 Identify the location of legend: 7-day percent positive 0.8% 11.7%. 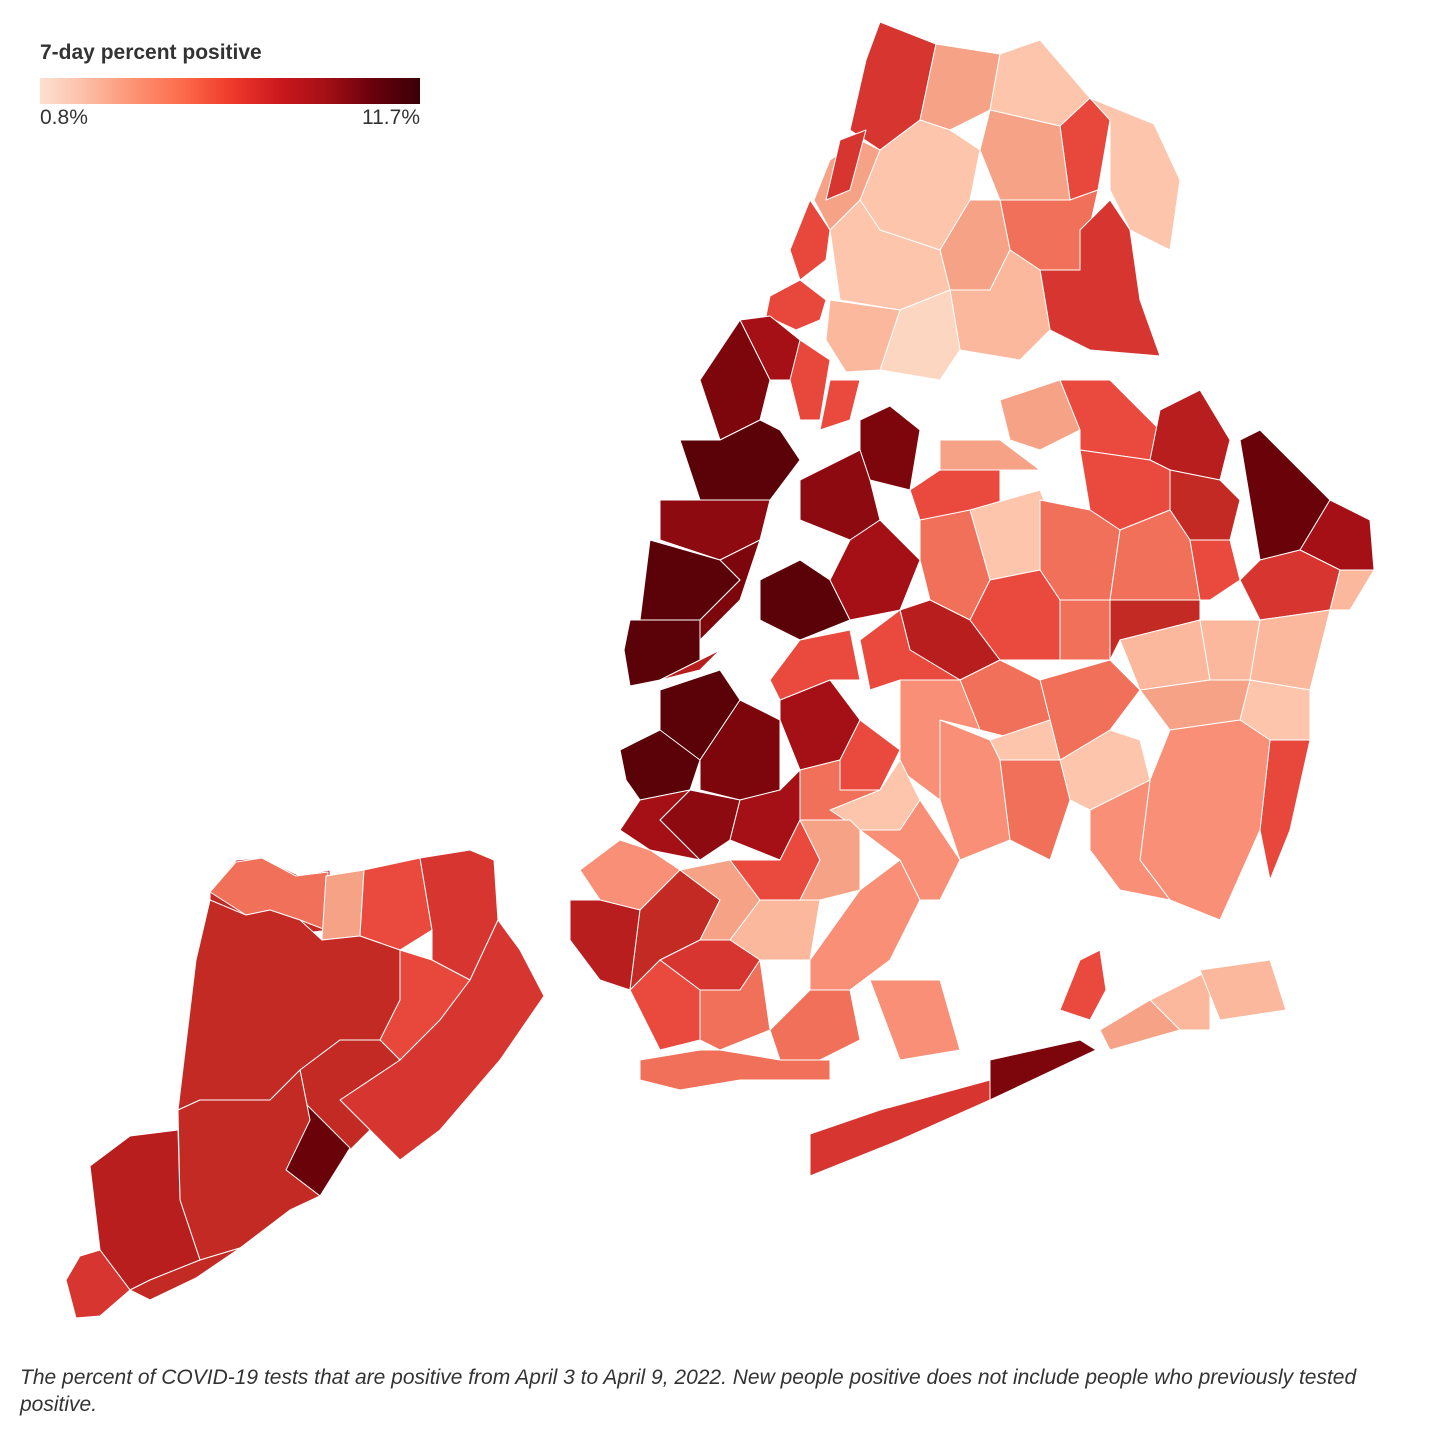
(230, 86).